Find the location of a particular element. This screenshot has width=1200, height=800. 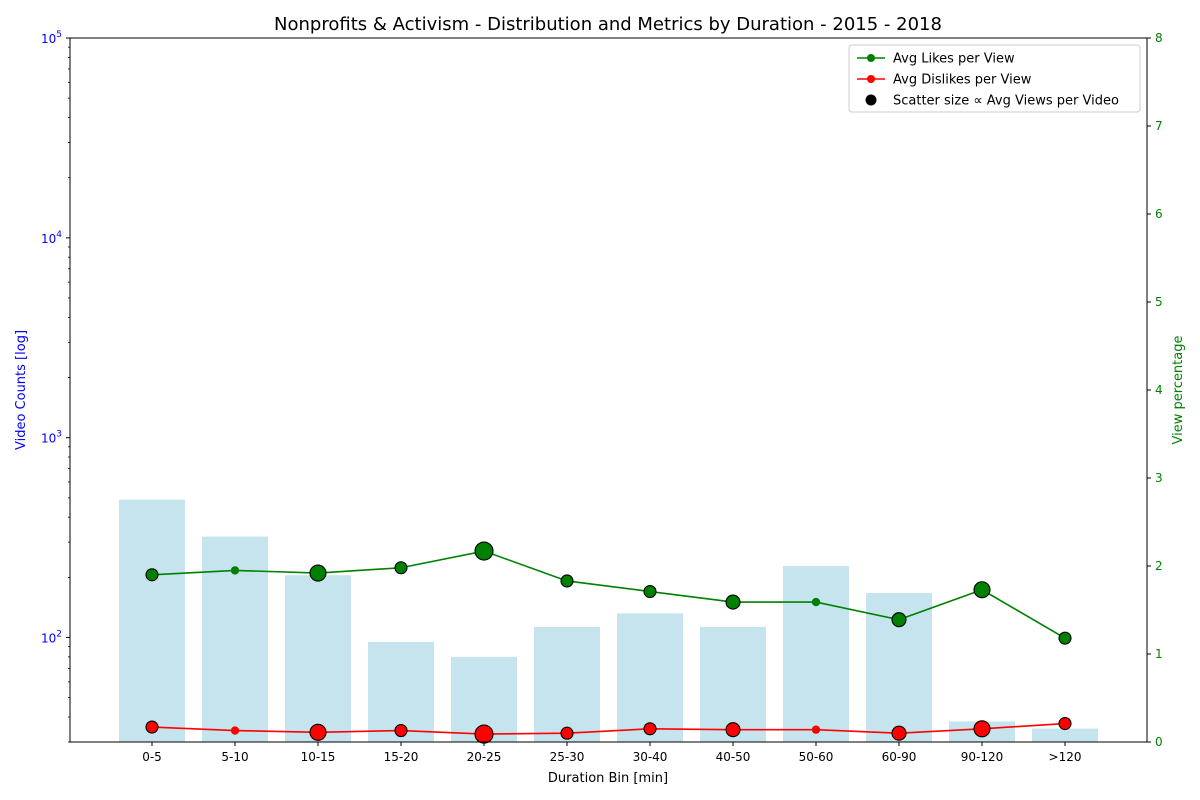

x-tick-label: 40-50 is located at coordinates (733, 757).